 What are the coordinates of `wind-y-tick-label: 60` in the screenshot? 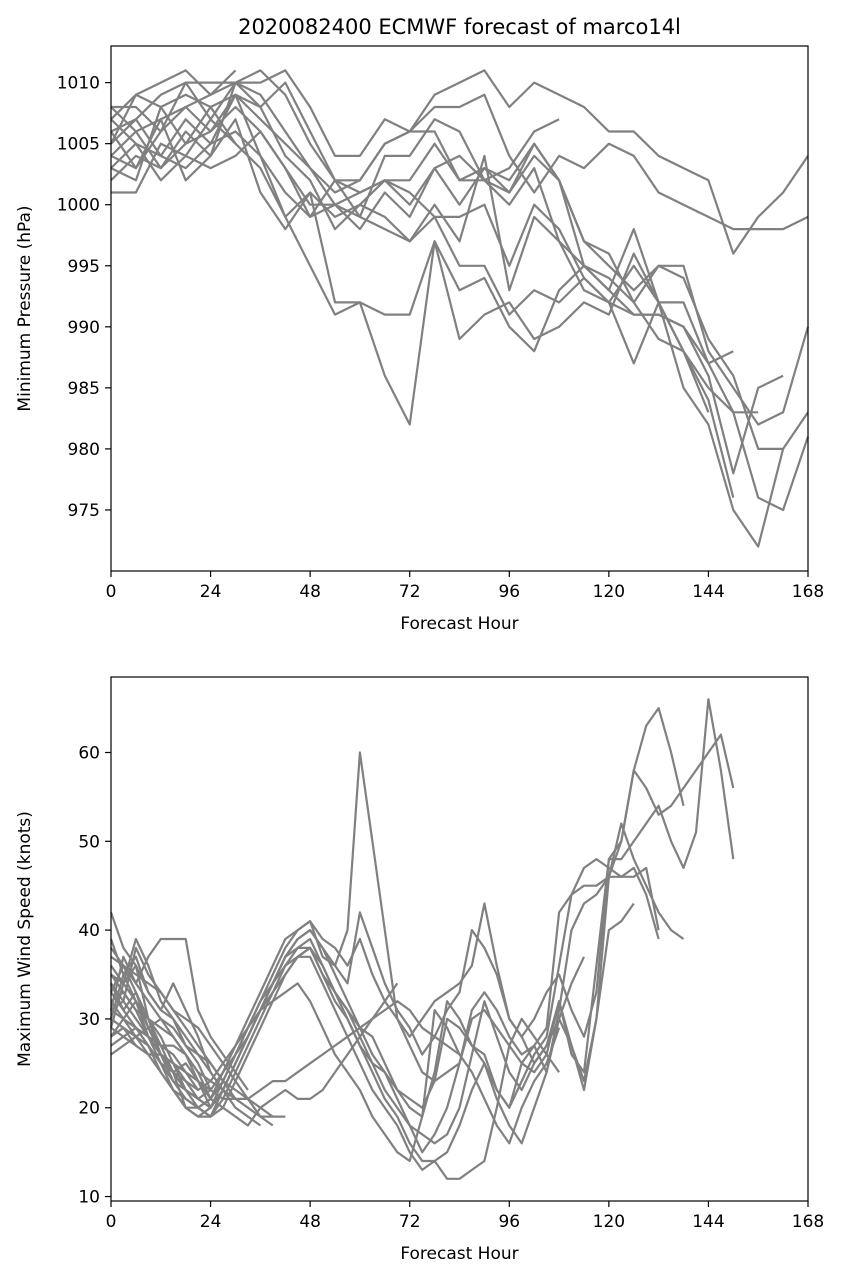 It's located at (89, 753).